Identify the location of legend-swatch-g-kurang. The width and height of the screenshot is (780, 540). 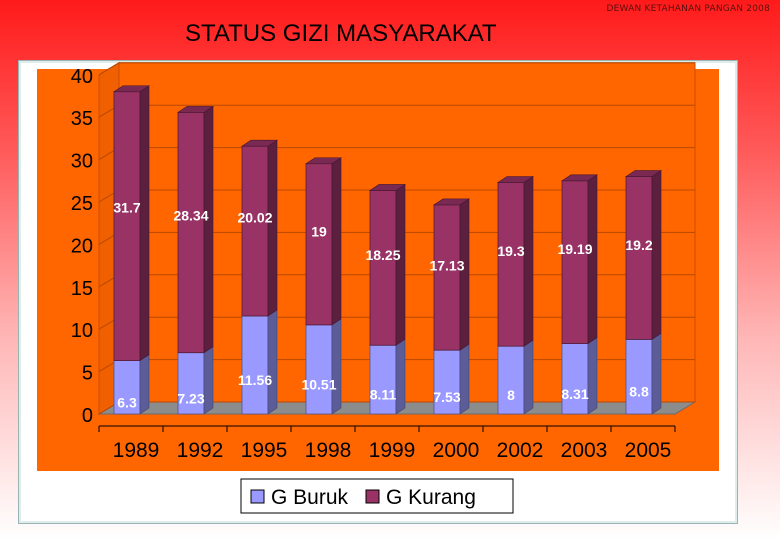
(372, 496).